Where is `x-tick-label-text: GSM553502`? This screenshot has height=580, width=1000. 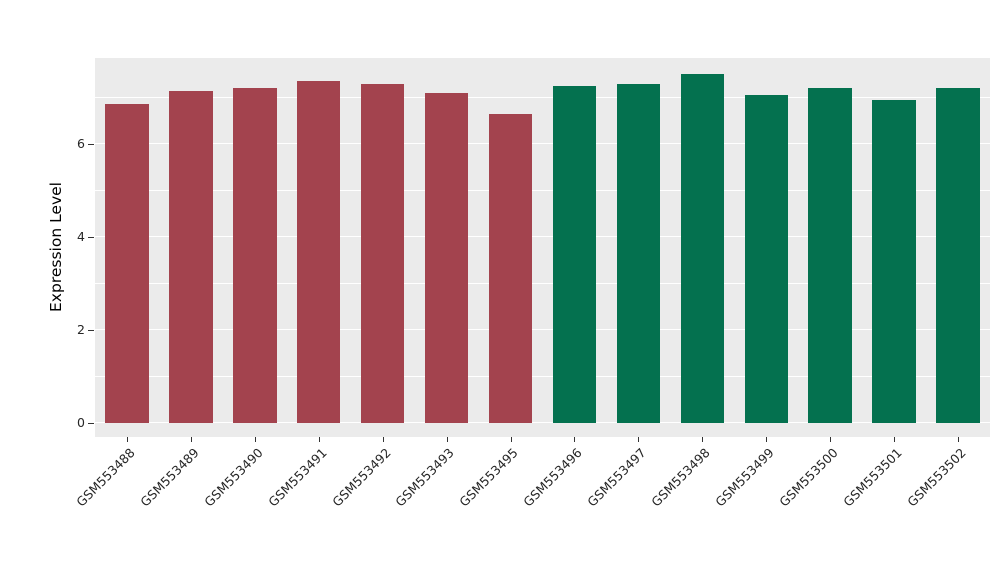
x-tick-label-text: GSM553502 is located at coordinates (936, 477).